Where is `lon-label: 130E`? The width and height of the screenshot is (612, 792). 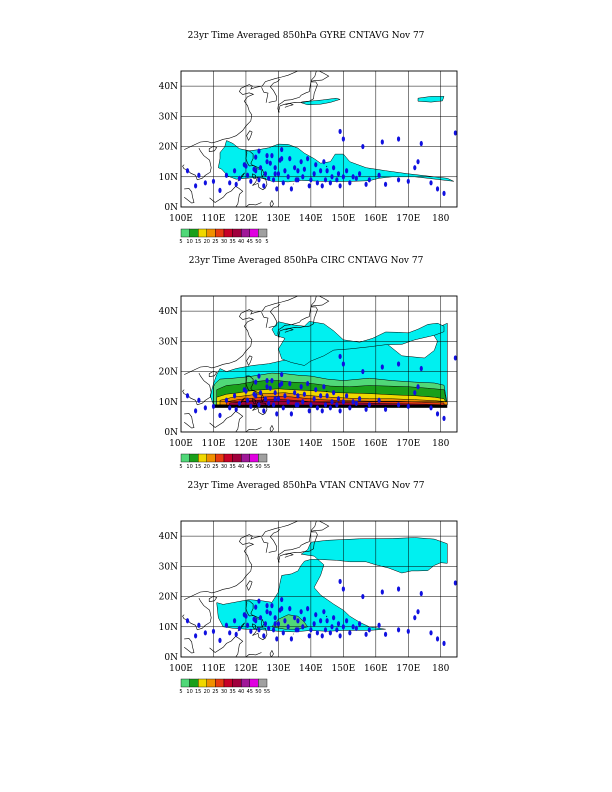 lon-label: 130E is located at coordinates (279, 444).